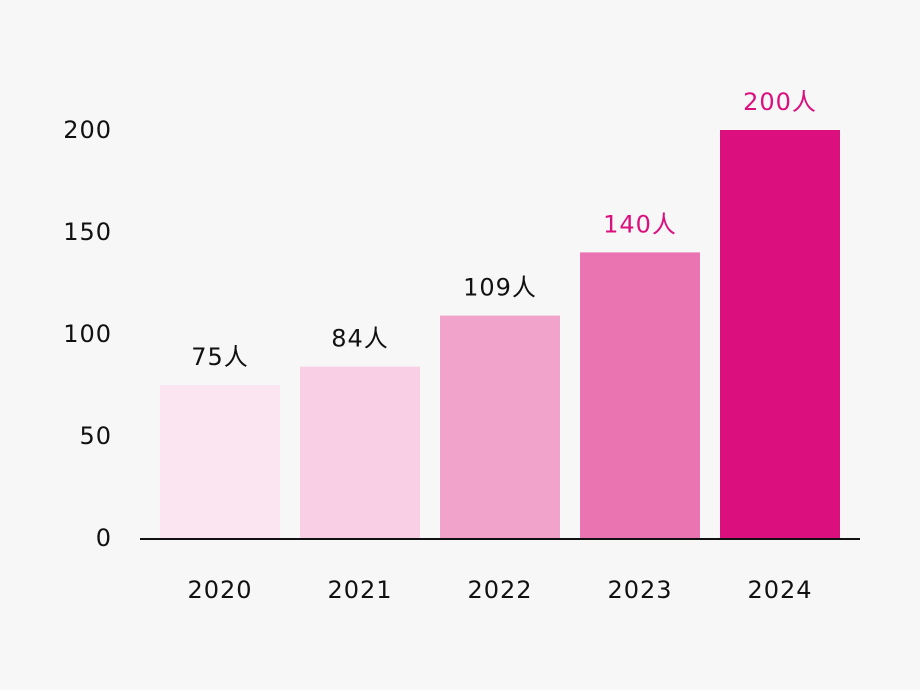  What do you see at coordinates (95, 436) in the screenshot?
I see `y-tick-label: 50` at bounding box center [95, 436].